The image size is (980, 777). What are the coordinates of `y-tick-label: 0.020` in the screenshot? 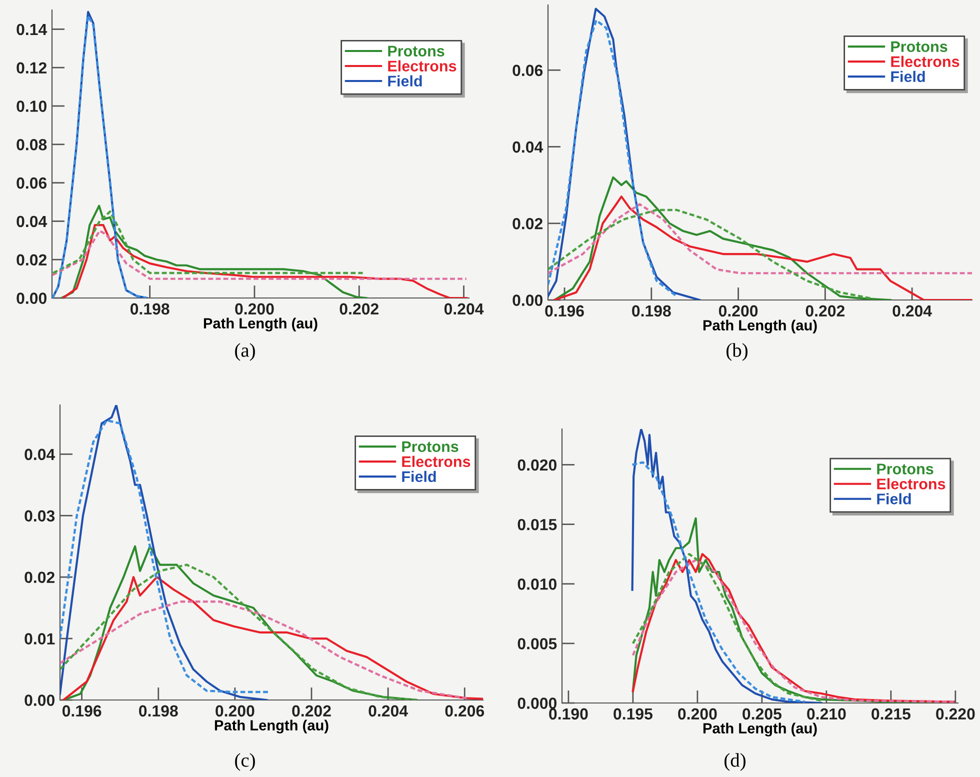 It's located at (537, 465).